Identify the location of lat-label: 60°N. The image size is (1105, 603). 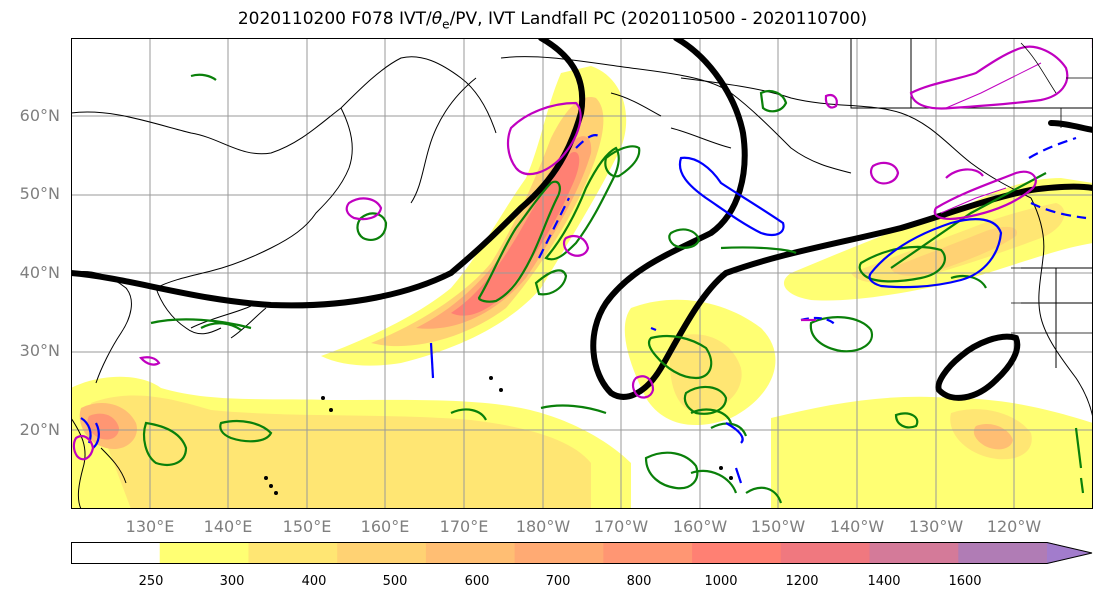
(39, 115).